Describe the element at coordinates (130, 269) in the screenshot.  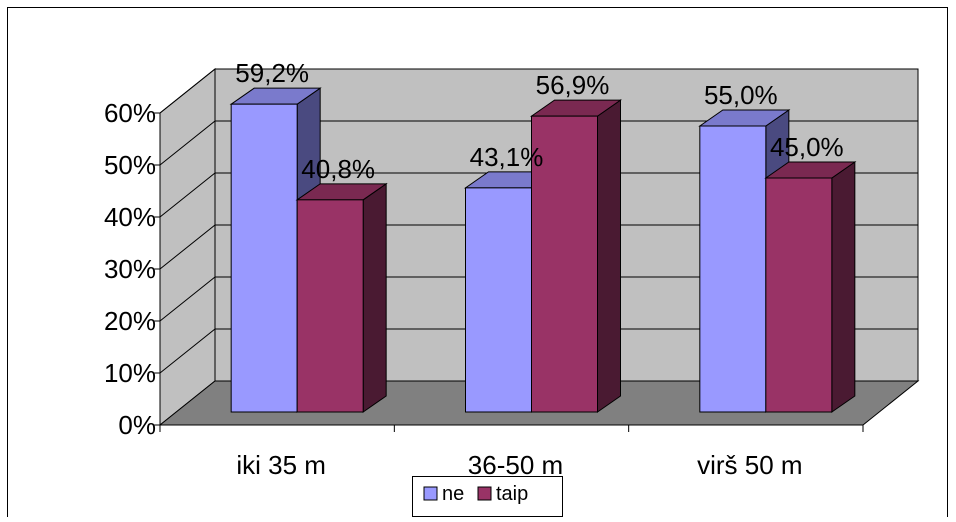
I see `y-tick-label: 30%` at that location.